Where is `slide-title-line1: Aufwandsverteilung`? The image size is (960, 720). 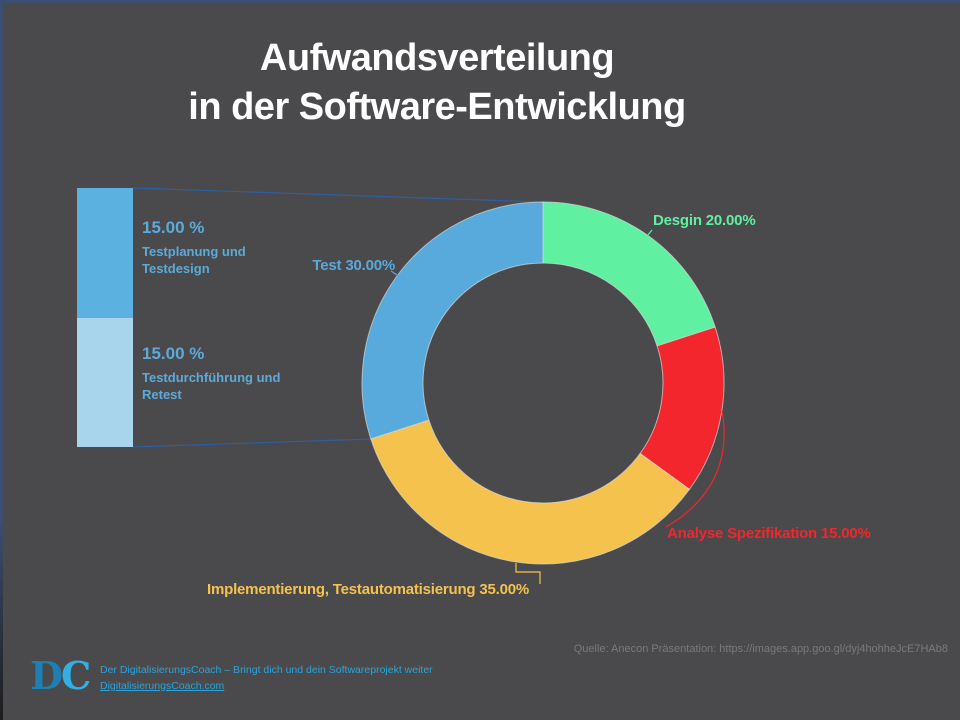 slide-title-line1: Aufwandsverteilung is located at coordinates (437, 58).